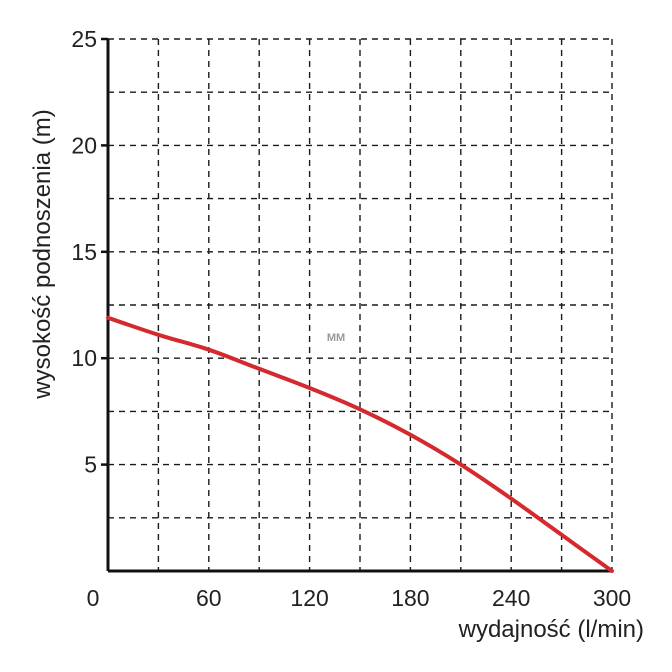 This screenshot has height=672, width=672. What do you see at coordinates (309, 598) in the screenshot?
I see `x-tick-label: 120` at bounding box center [309, 598].